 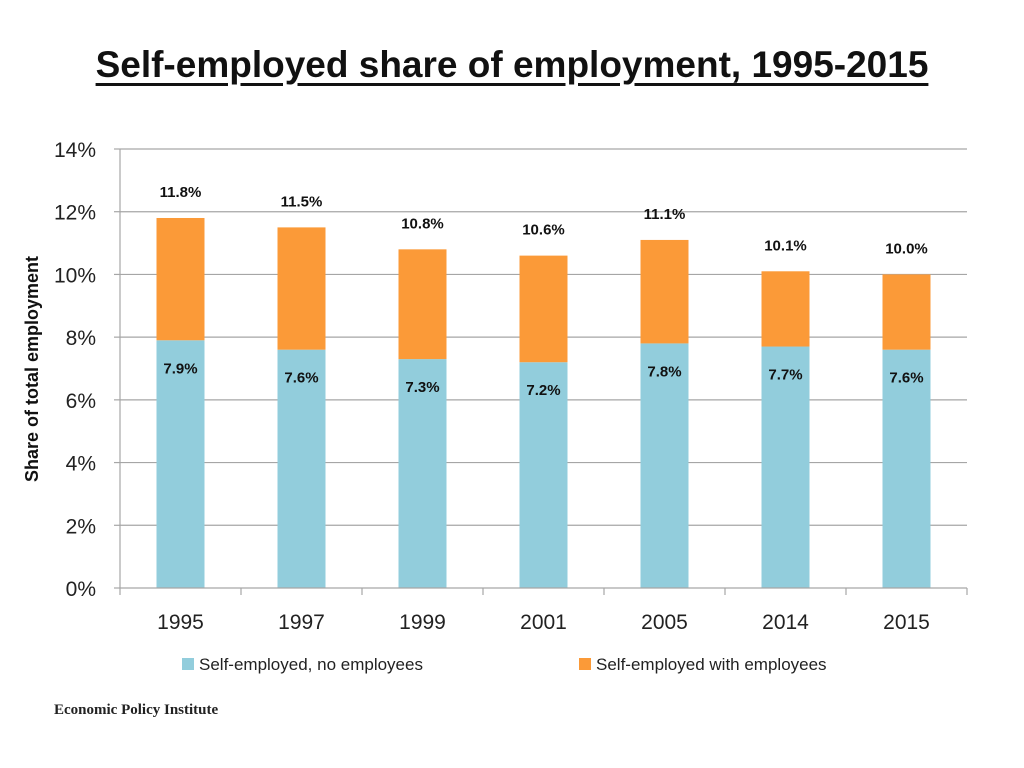 What do you see at coordinates (75, 213) in the screenshot?
I see `y-tick-label: 12%` at bounding box center [75, 213].